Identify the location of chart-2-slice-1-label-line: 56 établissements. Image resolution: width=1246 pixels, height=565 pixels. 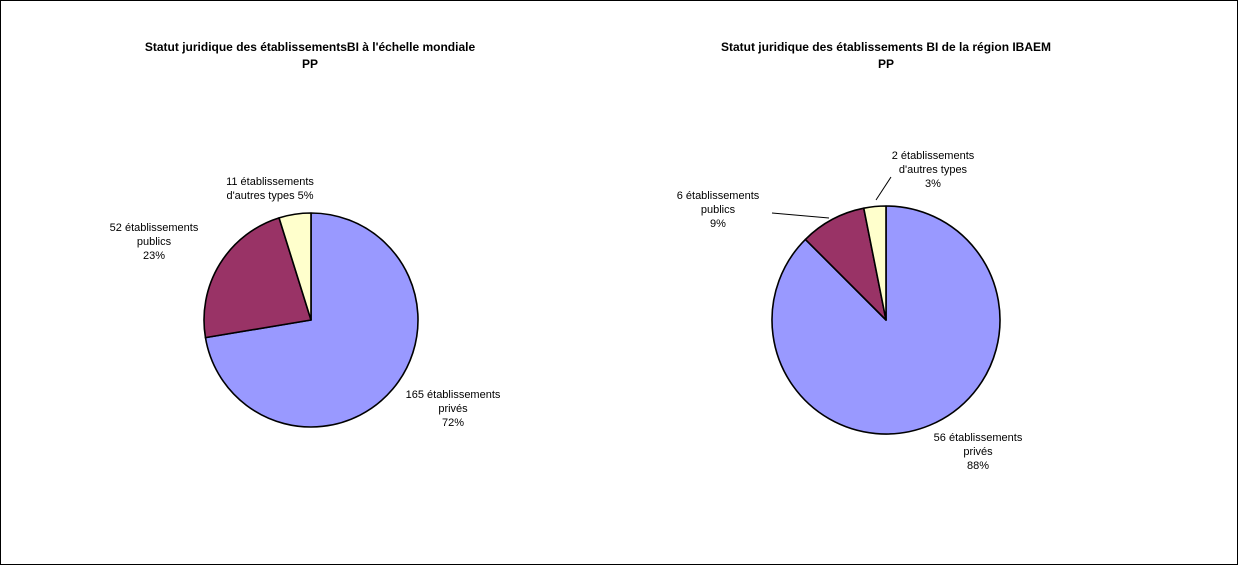
(978, 438).